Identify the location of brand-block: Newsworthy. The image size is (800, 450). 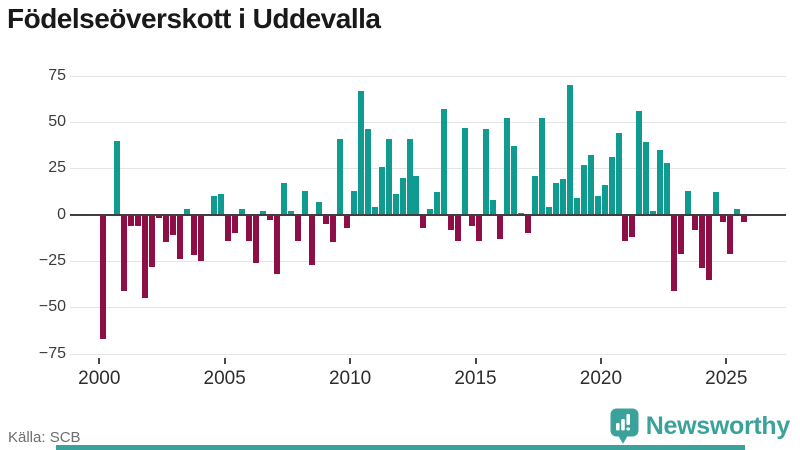
(700, 426).